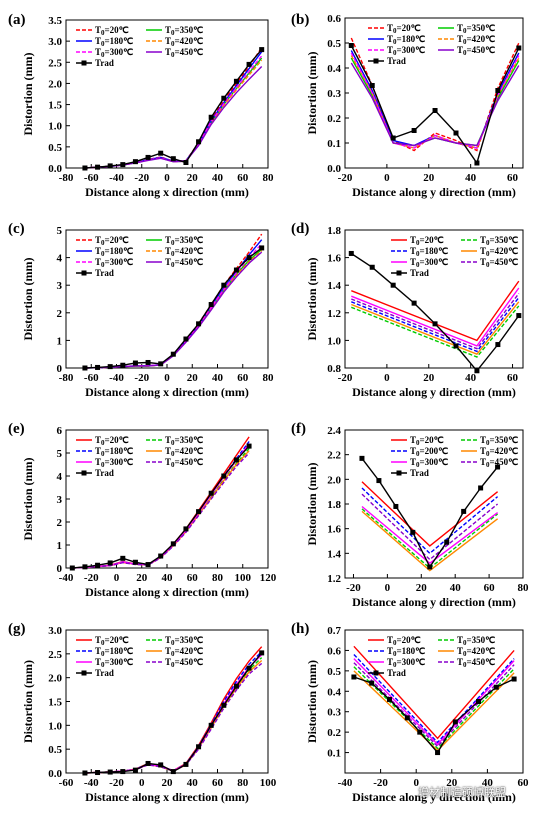  I want to click on y-tick-label: 0.2, so click(334, 733).